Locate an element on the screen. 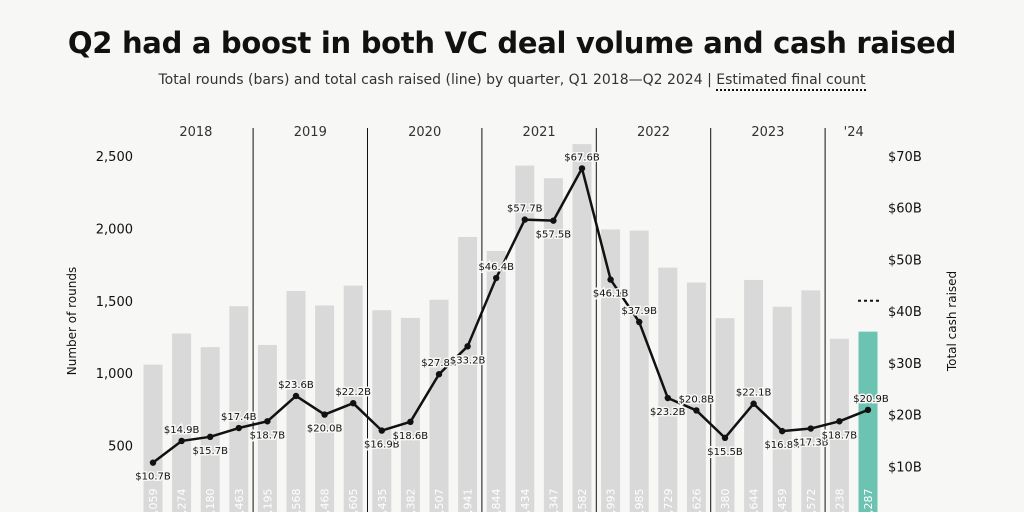  bar-label-24: 1,238 is located at coordinates (839, 500).